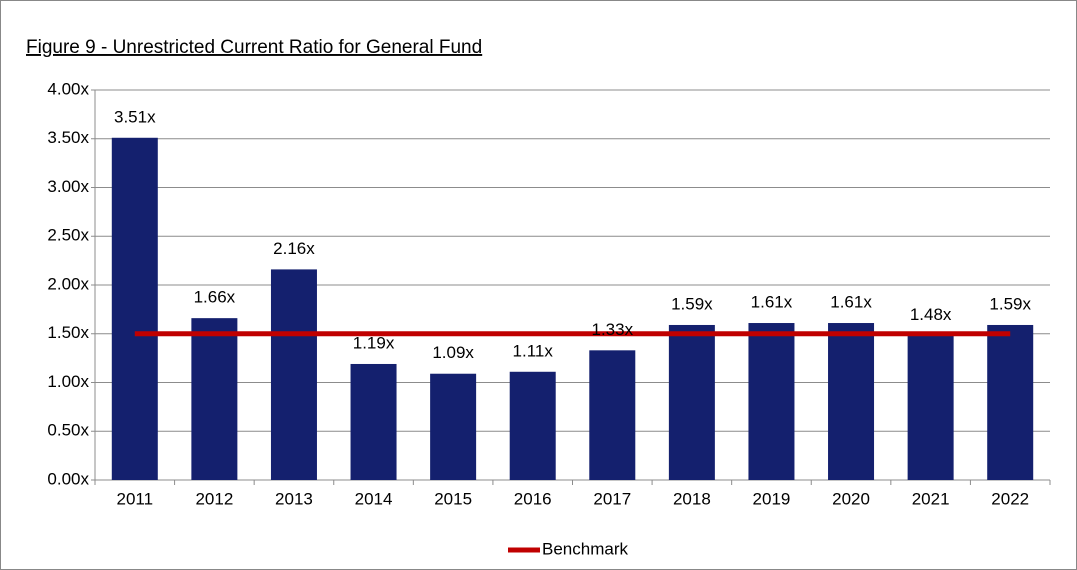 Image resolution: width=1077 pixels, height=570 pixels. Describe the element at coordinates (68, 381) in the screenshot. I see `y-tick-label: 1.00x` at that location.